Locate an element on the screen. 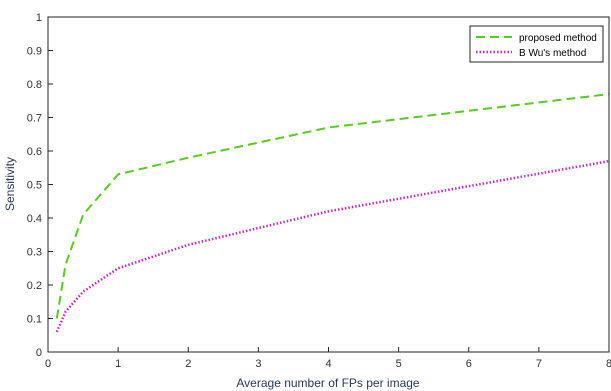  y-tick-label: 0 is located at coordinates (39, 353).